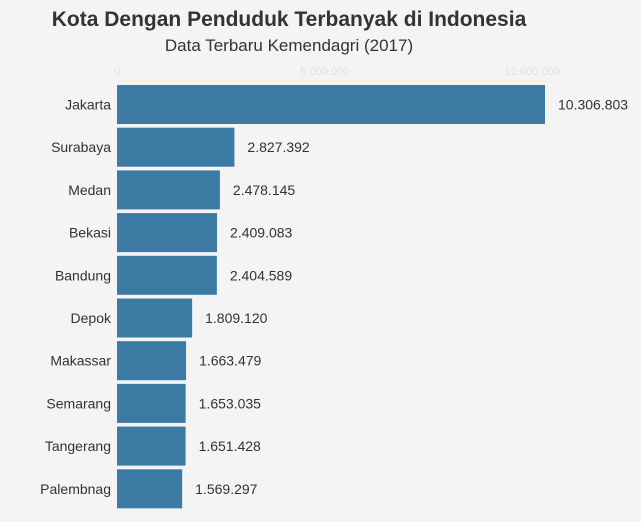  Describe the element at coordinates (264, 190) in the screenshot. I see `value-label: 2.478.145` at that location.